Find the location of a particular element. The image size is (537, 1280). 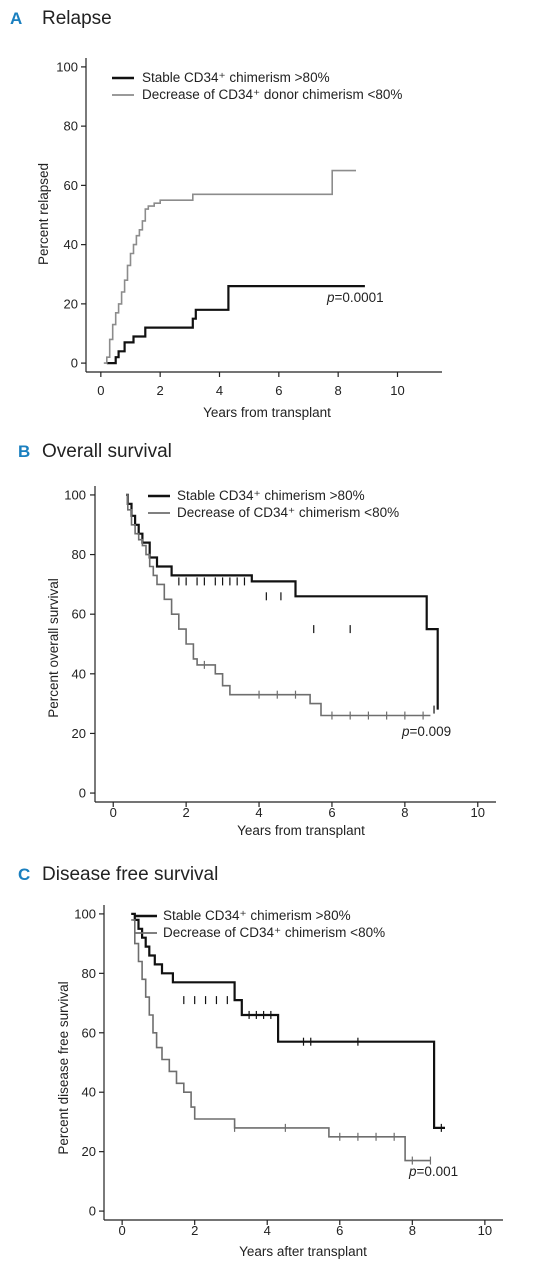

panel-title-disease-free-survival: Disease free survival is located at coordinates (130, 874).